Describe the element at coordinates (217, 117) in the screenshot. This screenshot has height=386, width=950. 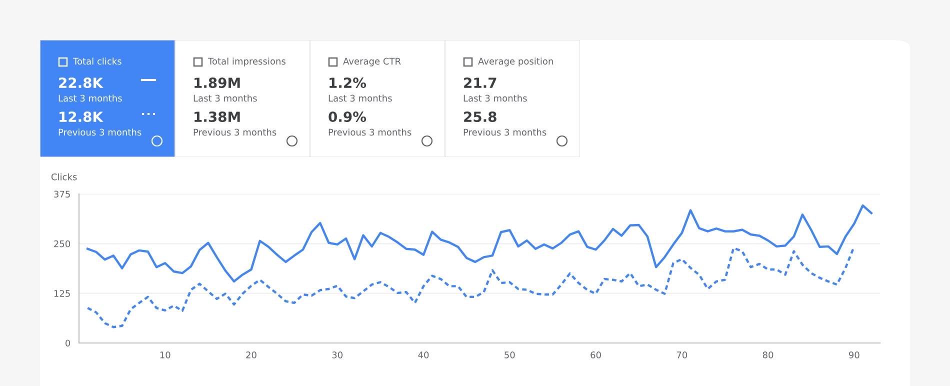
I see `text: 1.38M` at that location.